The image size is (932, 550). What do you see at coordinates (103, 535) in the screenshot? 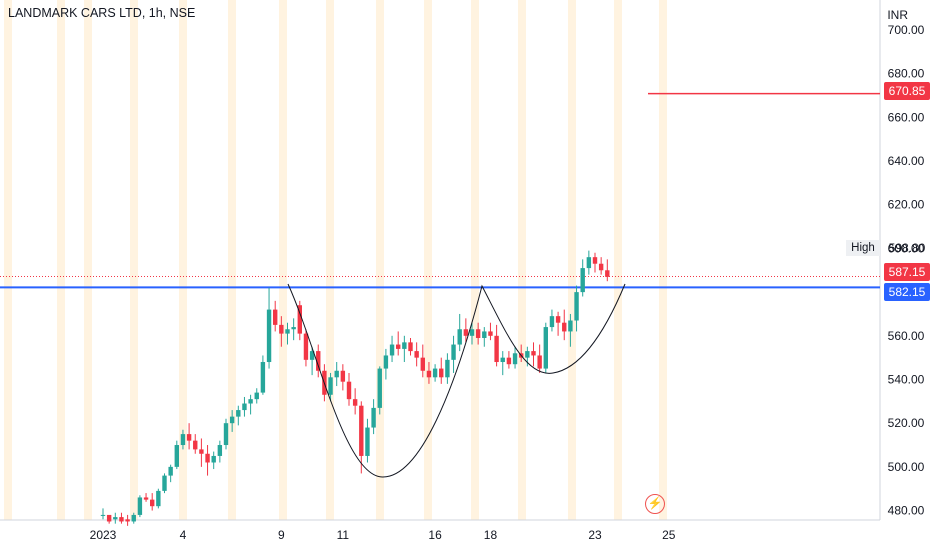
I see `x-tick-label: 2023` at bounding box center [103, 535].